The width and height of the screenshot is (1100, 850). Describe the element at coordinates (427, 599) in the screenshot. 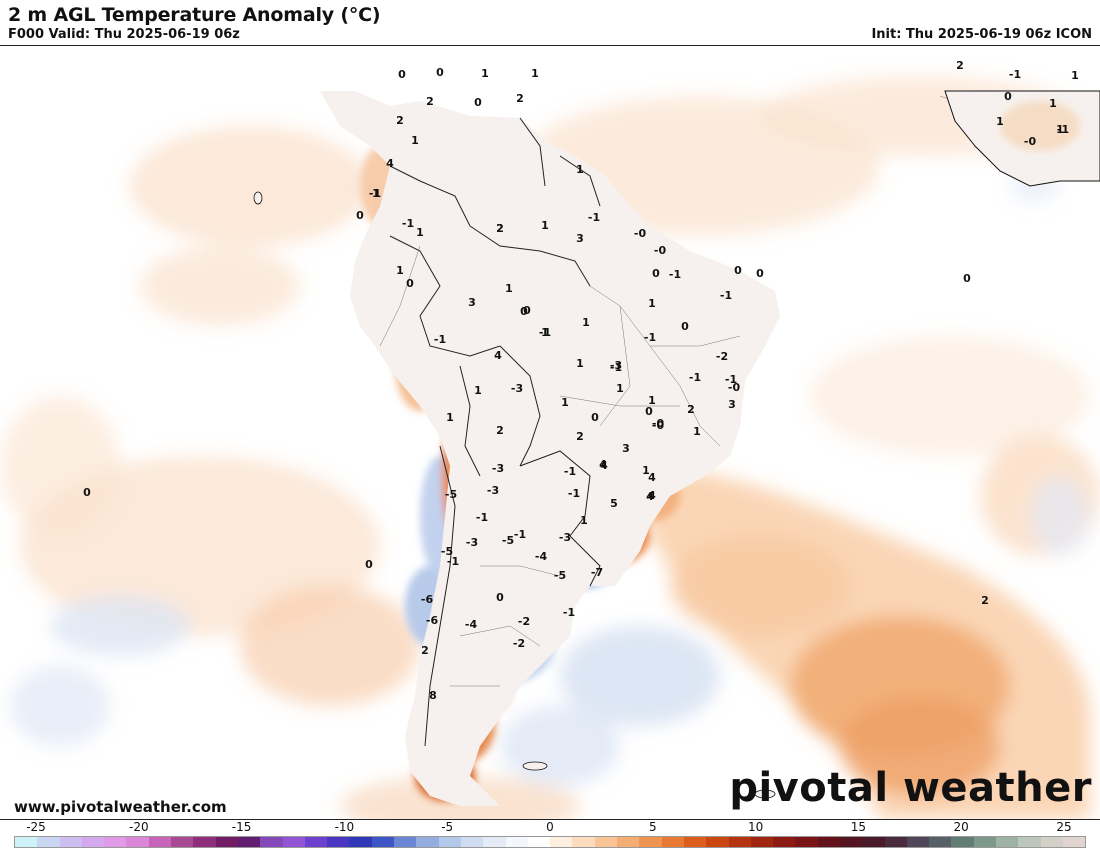

I see `anomaly-value-label: -6` at that location.